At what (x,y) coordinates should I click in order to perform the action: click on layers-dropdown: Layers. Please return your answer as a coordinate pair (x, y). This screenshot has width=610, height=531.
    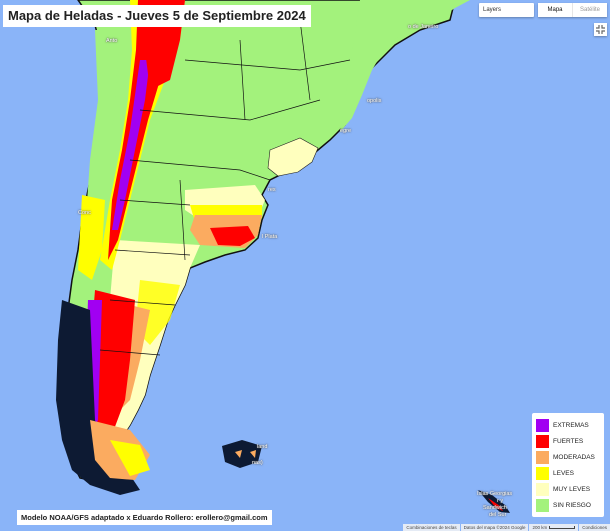
    Looking at the image, I should click on (506, 10).